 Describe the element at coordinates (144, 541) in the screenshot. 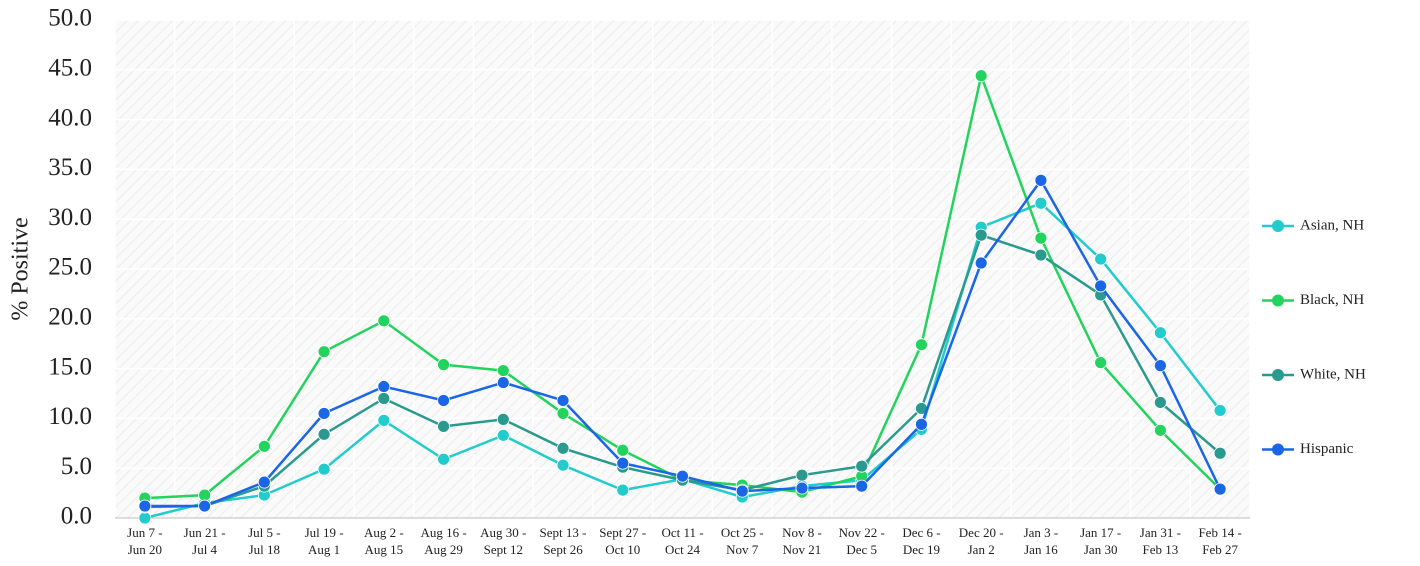

I see `x-tick-label: Jun 7 -Jun 20` at that location.